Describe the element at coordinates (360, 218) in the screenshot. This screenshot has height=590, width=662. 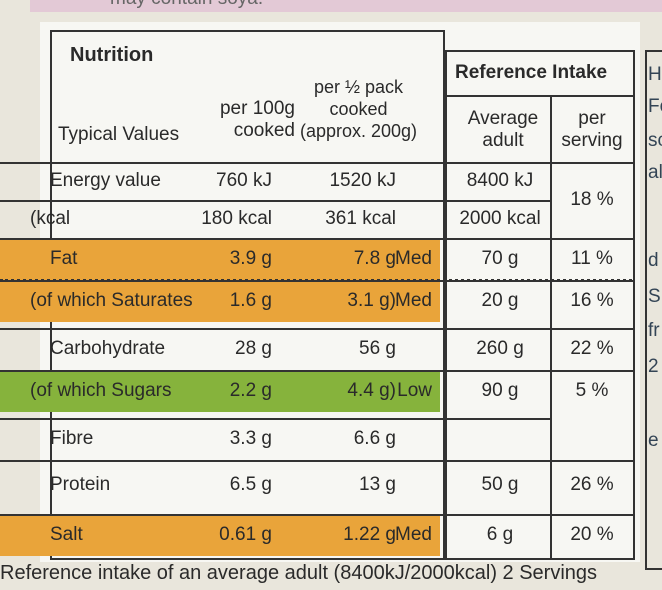
I see `per-half-value: 361 kcal` at that location.